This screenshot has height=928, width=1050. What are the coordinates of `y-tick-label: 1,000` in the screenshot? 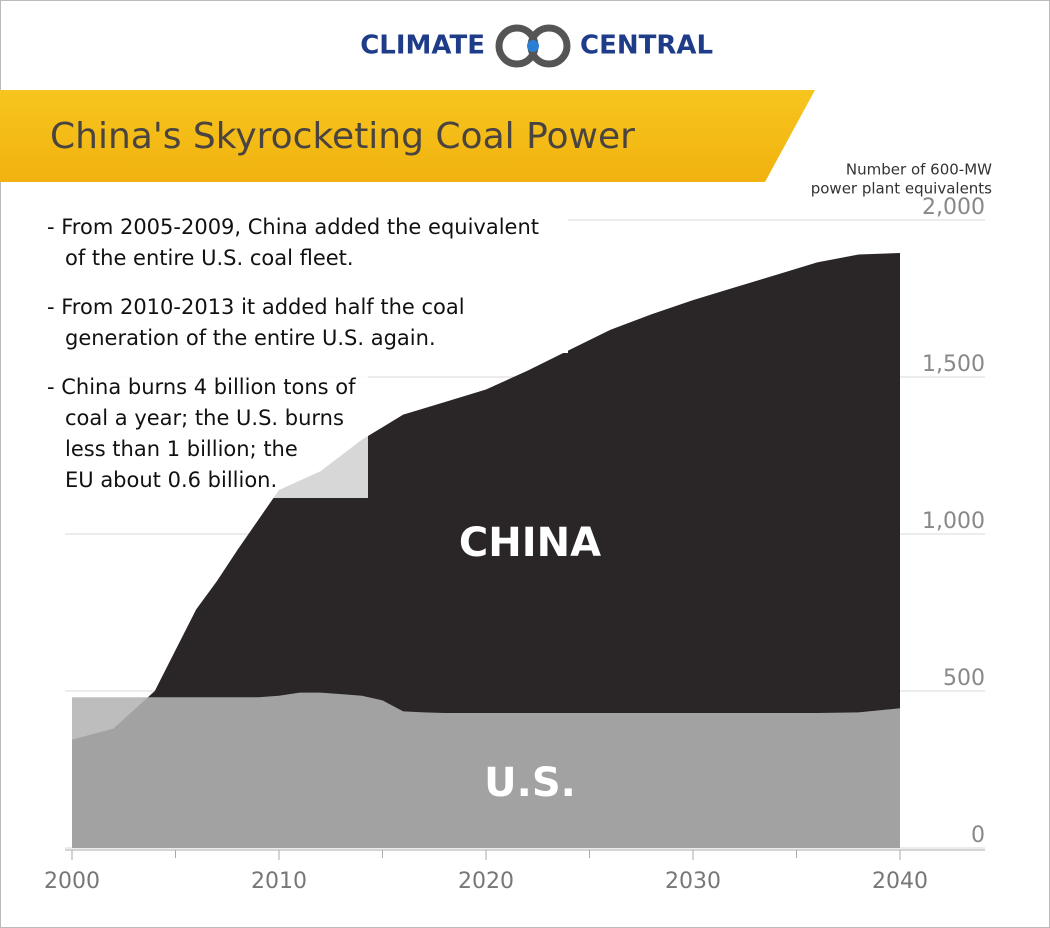 It's located at (953, 521).